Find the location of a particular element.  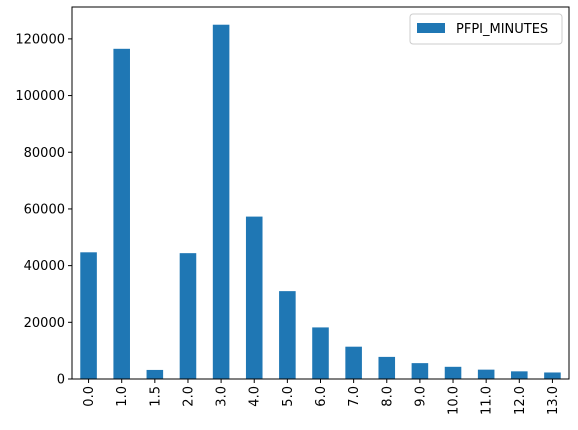

y-tick-label: 100000 is located at coordinates (40, 96).